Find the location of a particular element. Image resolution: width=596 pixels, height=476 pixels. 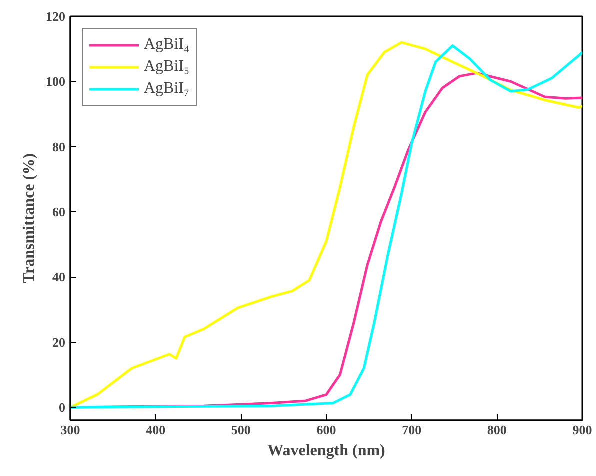

legend-label: AgBiI₄ is located at coordinates (167, 45).